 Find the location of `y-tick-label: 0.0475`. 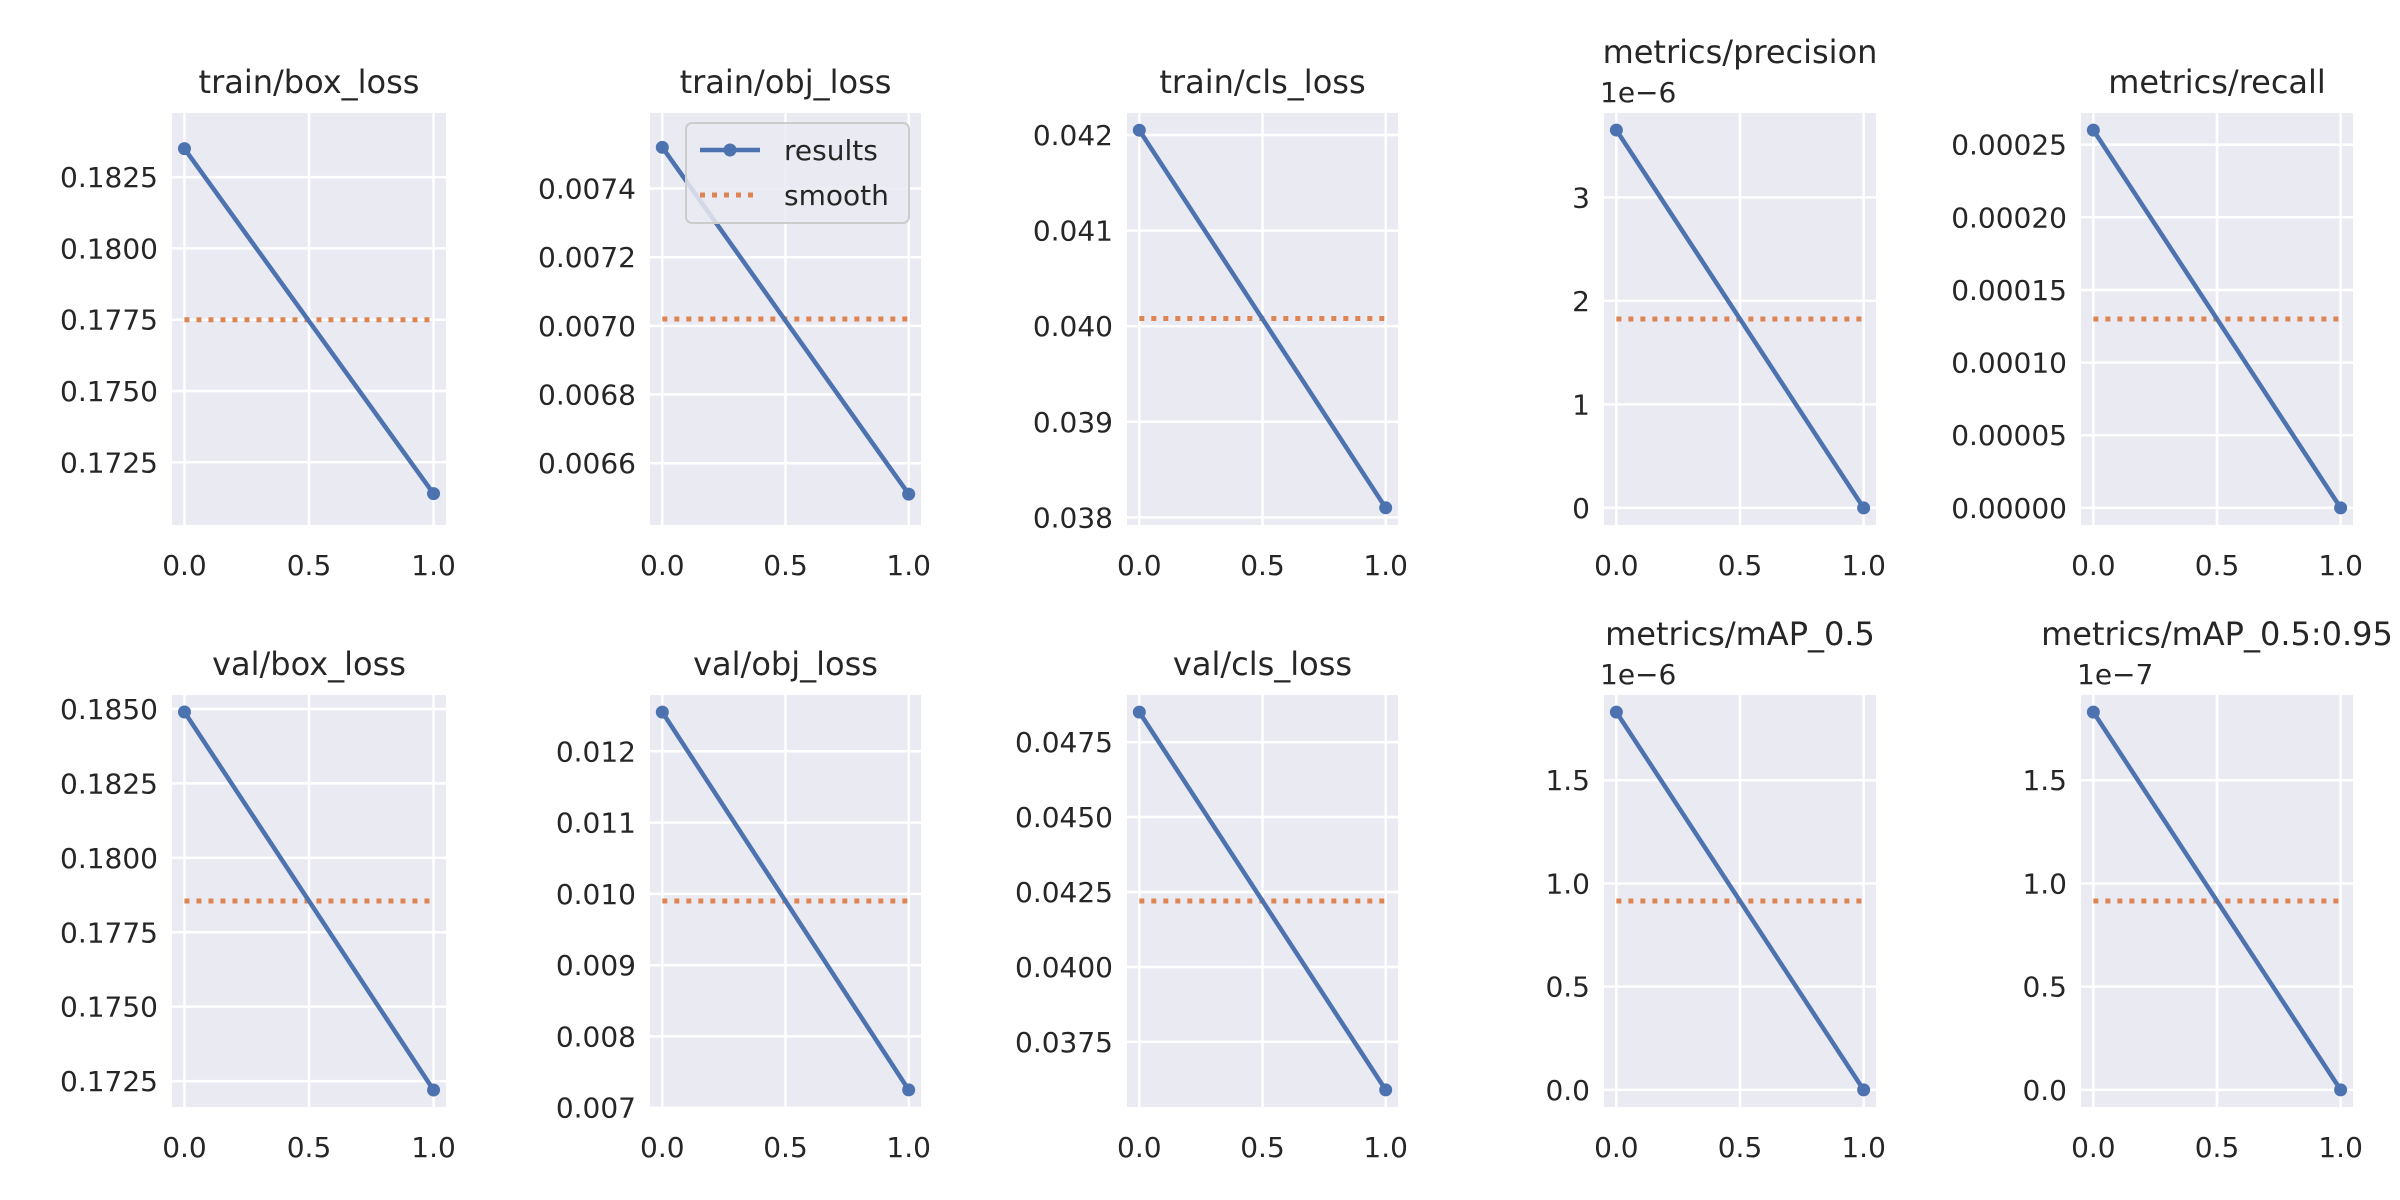

y-tick-label: 0.0475 is located at coordinates (1064, 742).